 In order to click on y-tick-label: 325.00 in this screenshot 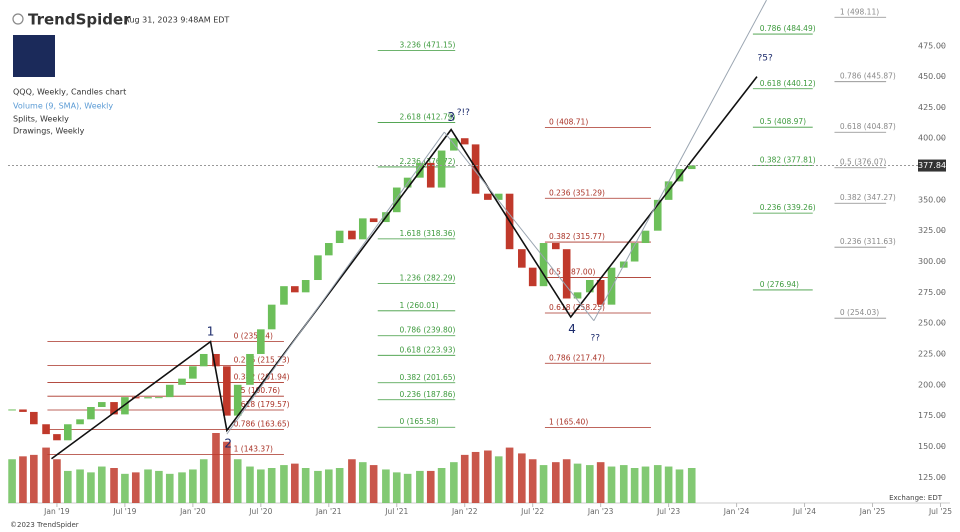, I will do `click(932, 230)`.